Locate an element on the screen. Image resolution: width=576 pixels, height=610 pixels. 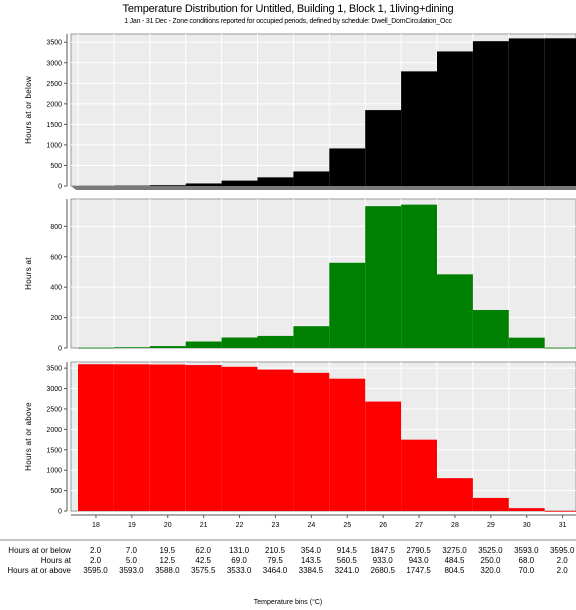
table-cell: 1747.5 is located at coordinates (418, 570).